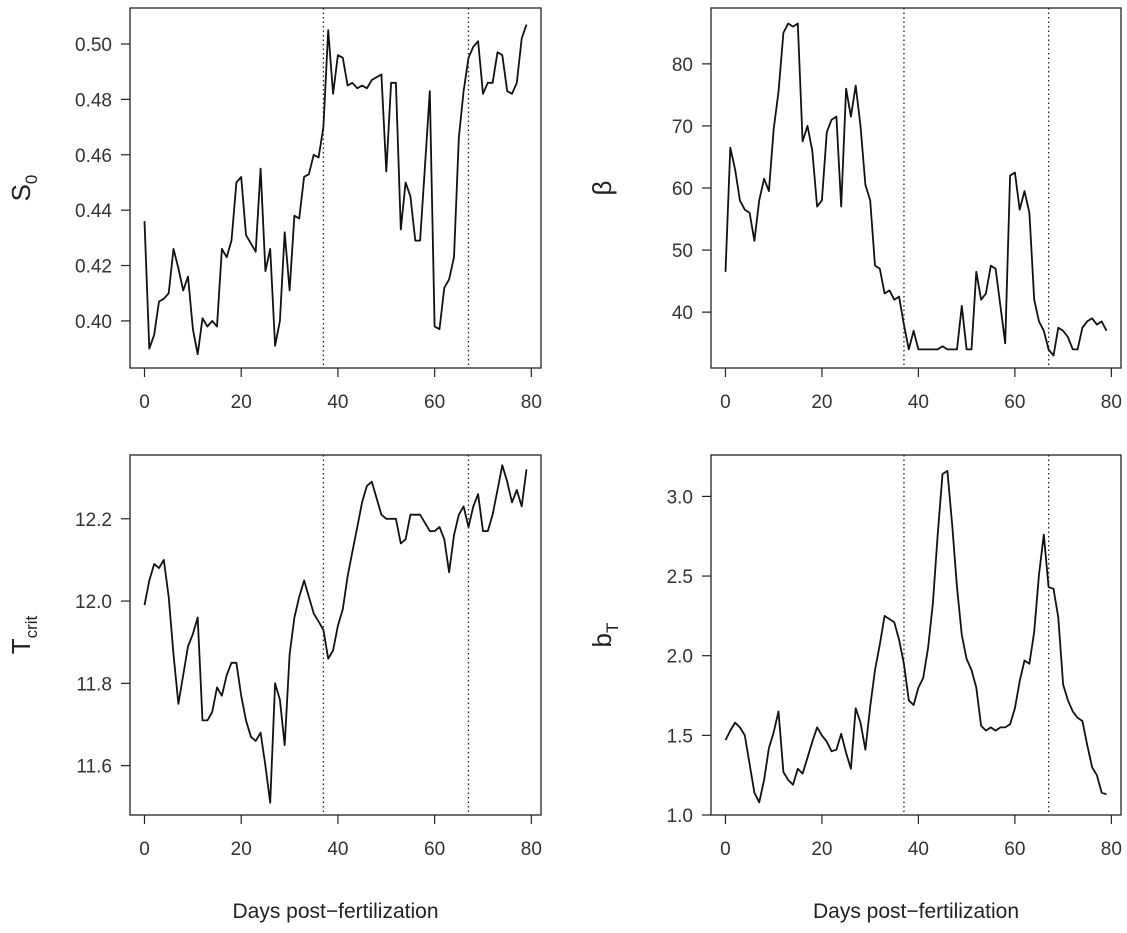 The width and height of the screenshot is (1127, 933). Describe the element at coordinates (682, 189) in the screenshot. I see `y-tick-label: 60` at that location.